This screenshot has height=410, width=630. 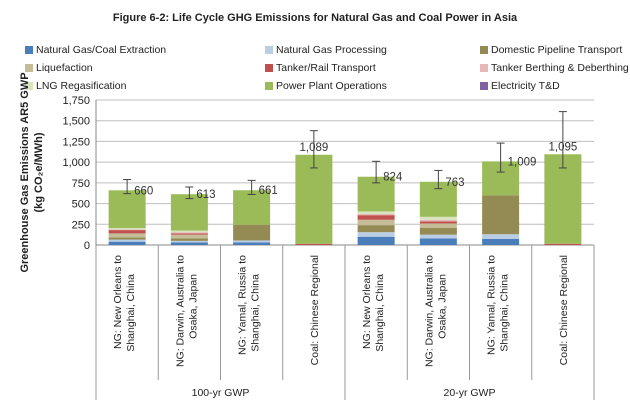 I want to click on data-label: 1,095, so click(x=562, y=147).